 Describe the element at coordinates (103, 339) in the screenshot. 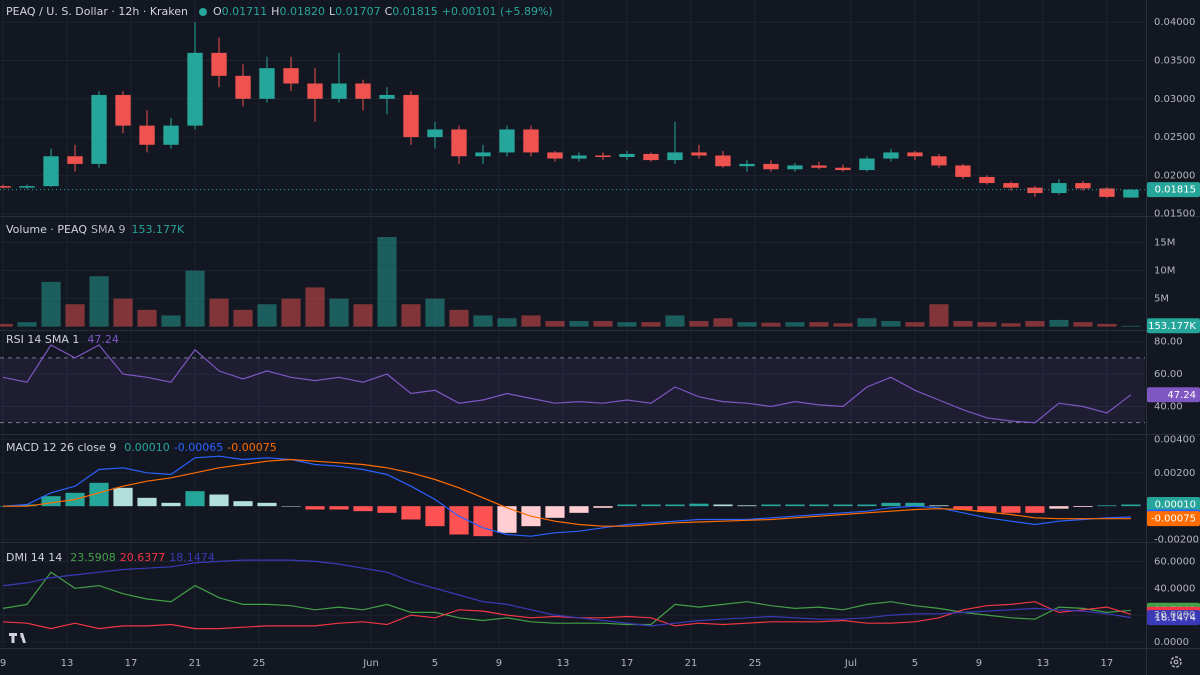

I see `legend-value: 47.24` at that location.